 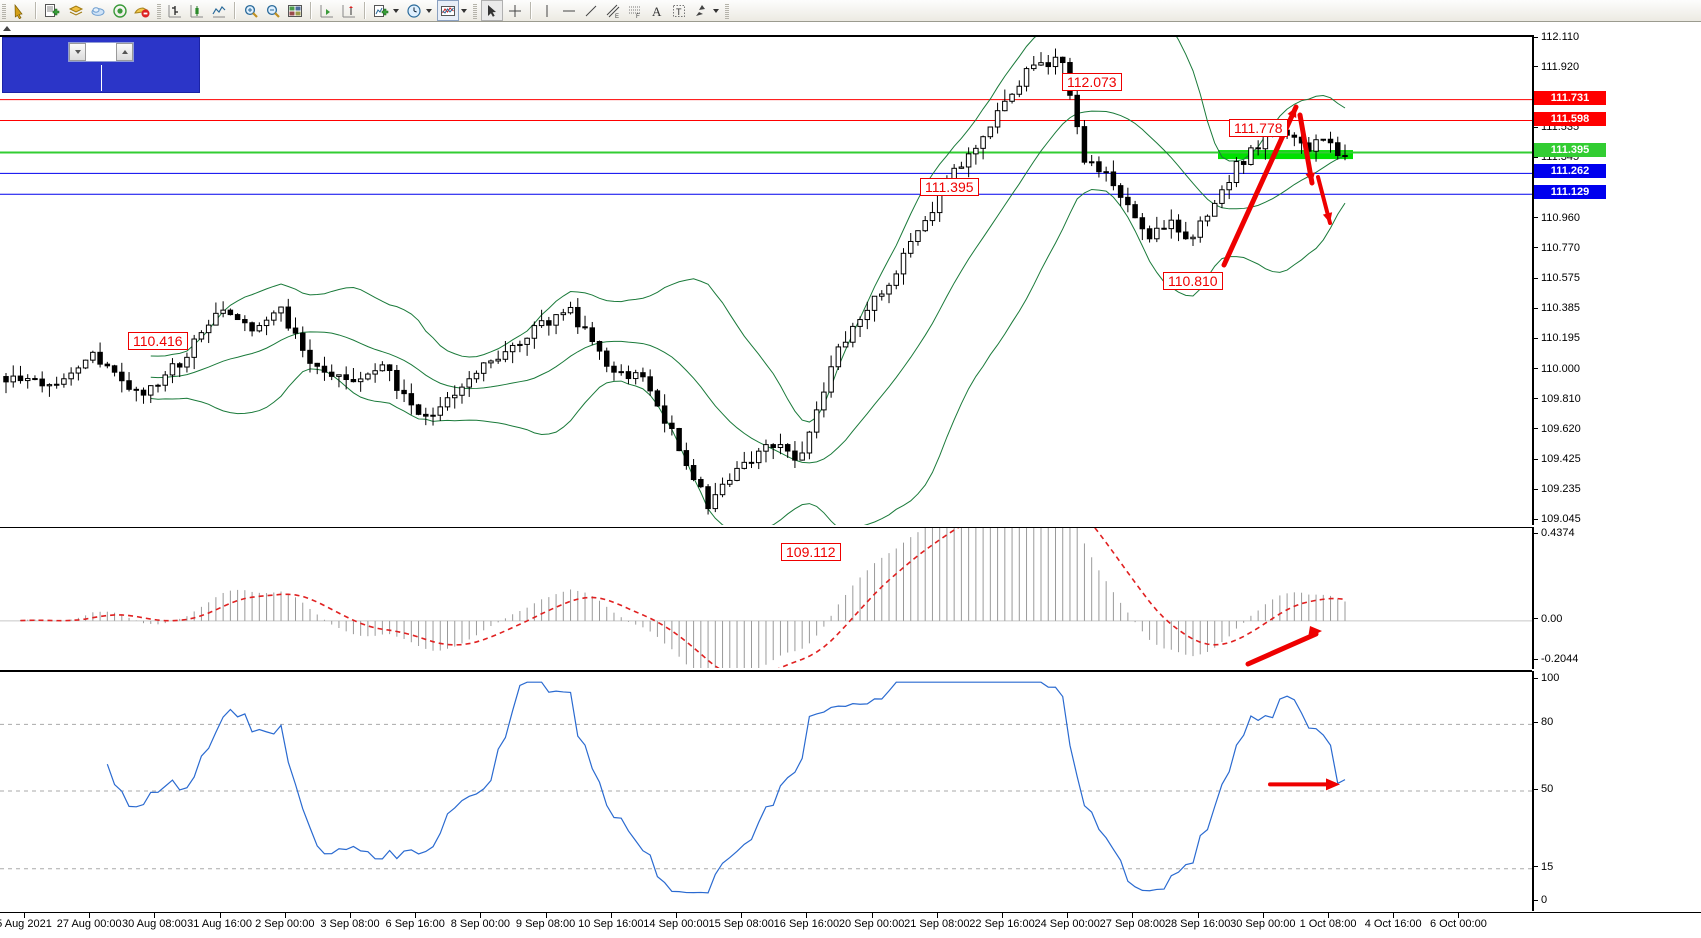 What do you see at coordinates (1092, 82) in the screenshot?
I see `price-annotation: 112.073` at bounding box center [1092, 82].